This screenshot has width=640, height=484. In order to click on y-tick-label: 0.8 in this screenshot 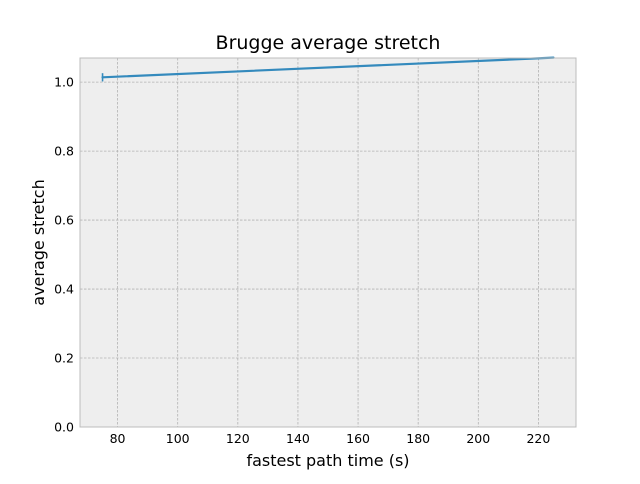, I will do `click(64, 151)`.